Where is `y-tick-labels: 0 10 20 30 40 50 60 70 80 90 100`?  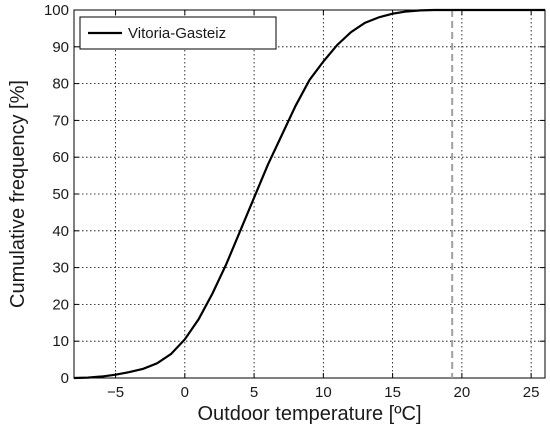 y-tick-labels: 0 10 20 30 40 50 60 70 80 90 100 is located at coordinates (56, 194).